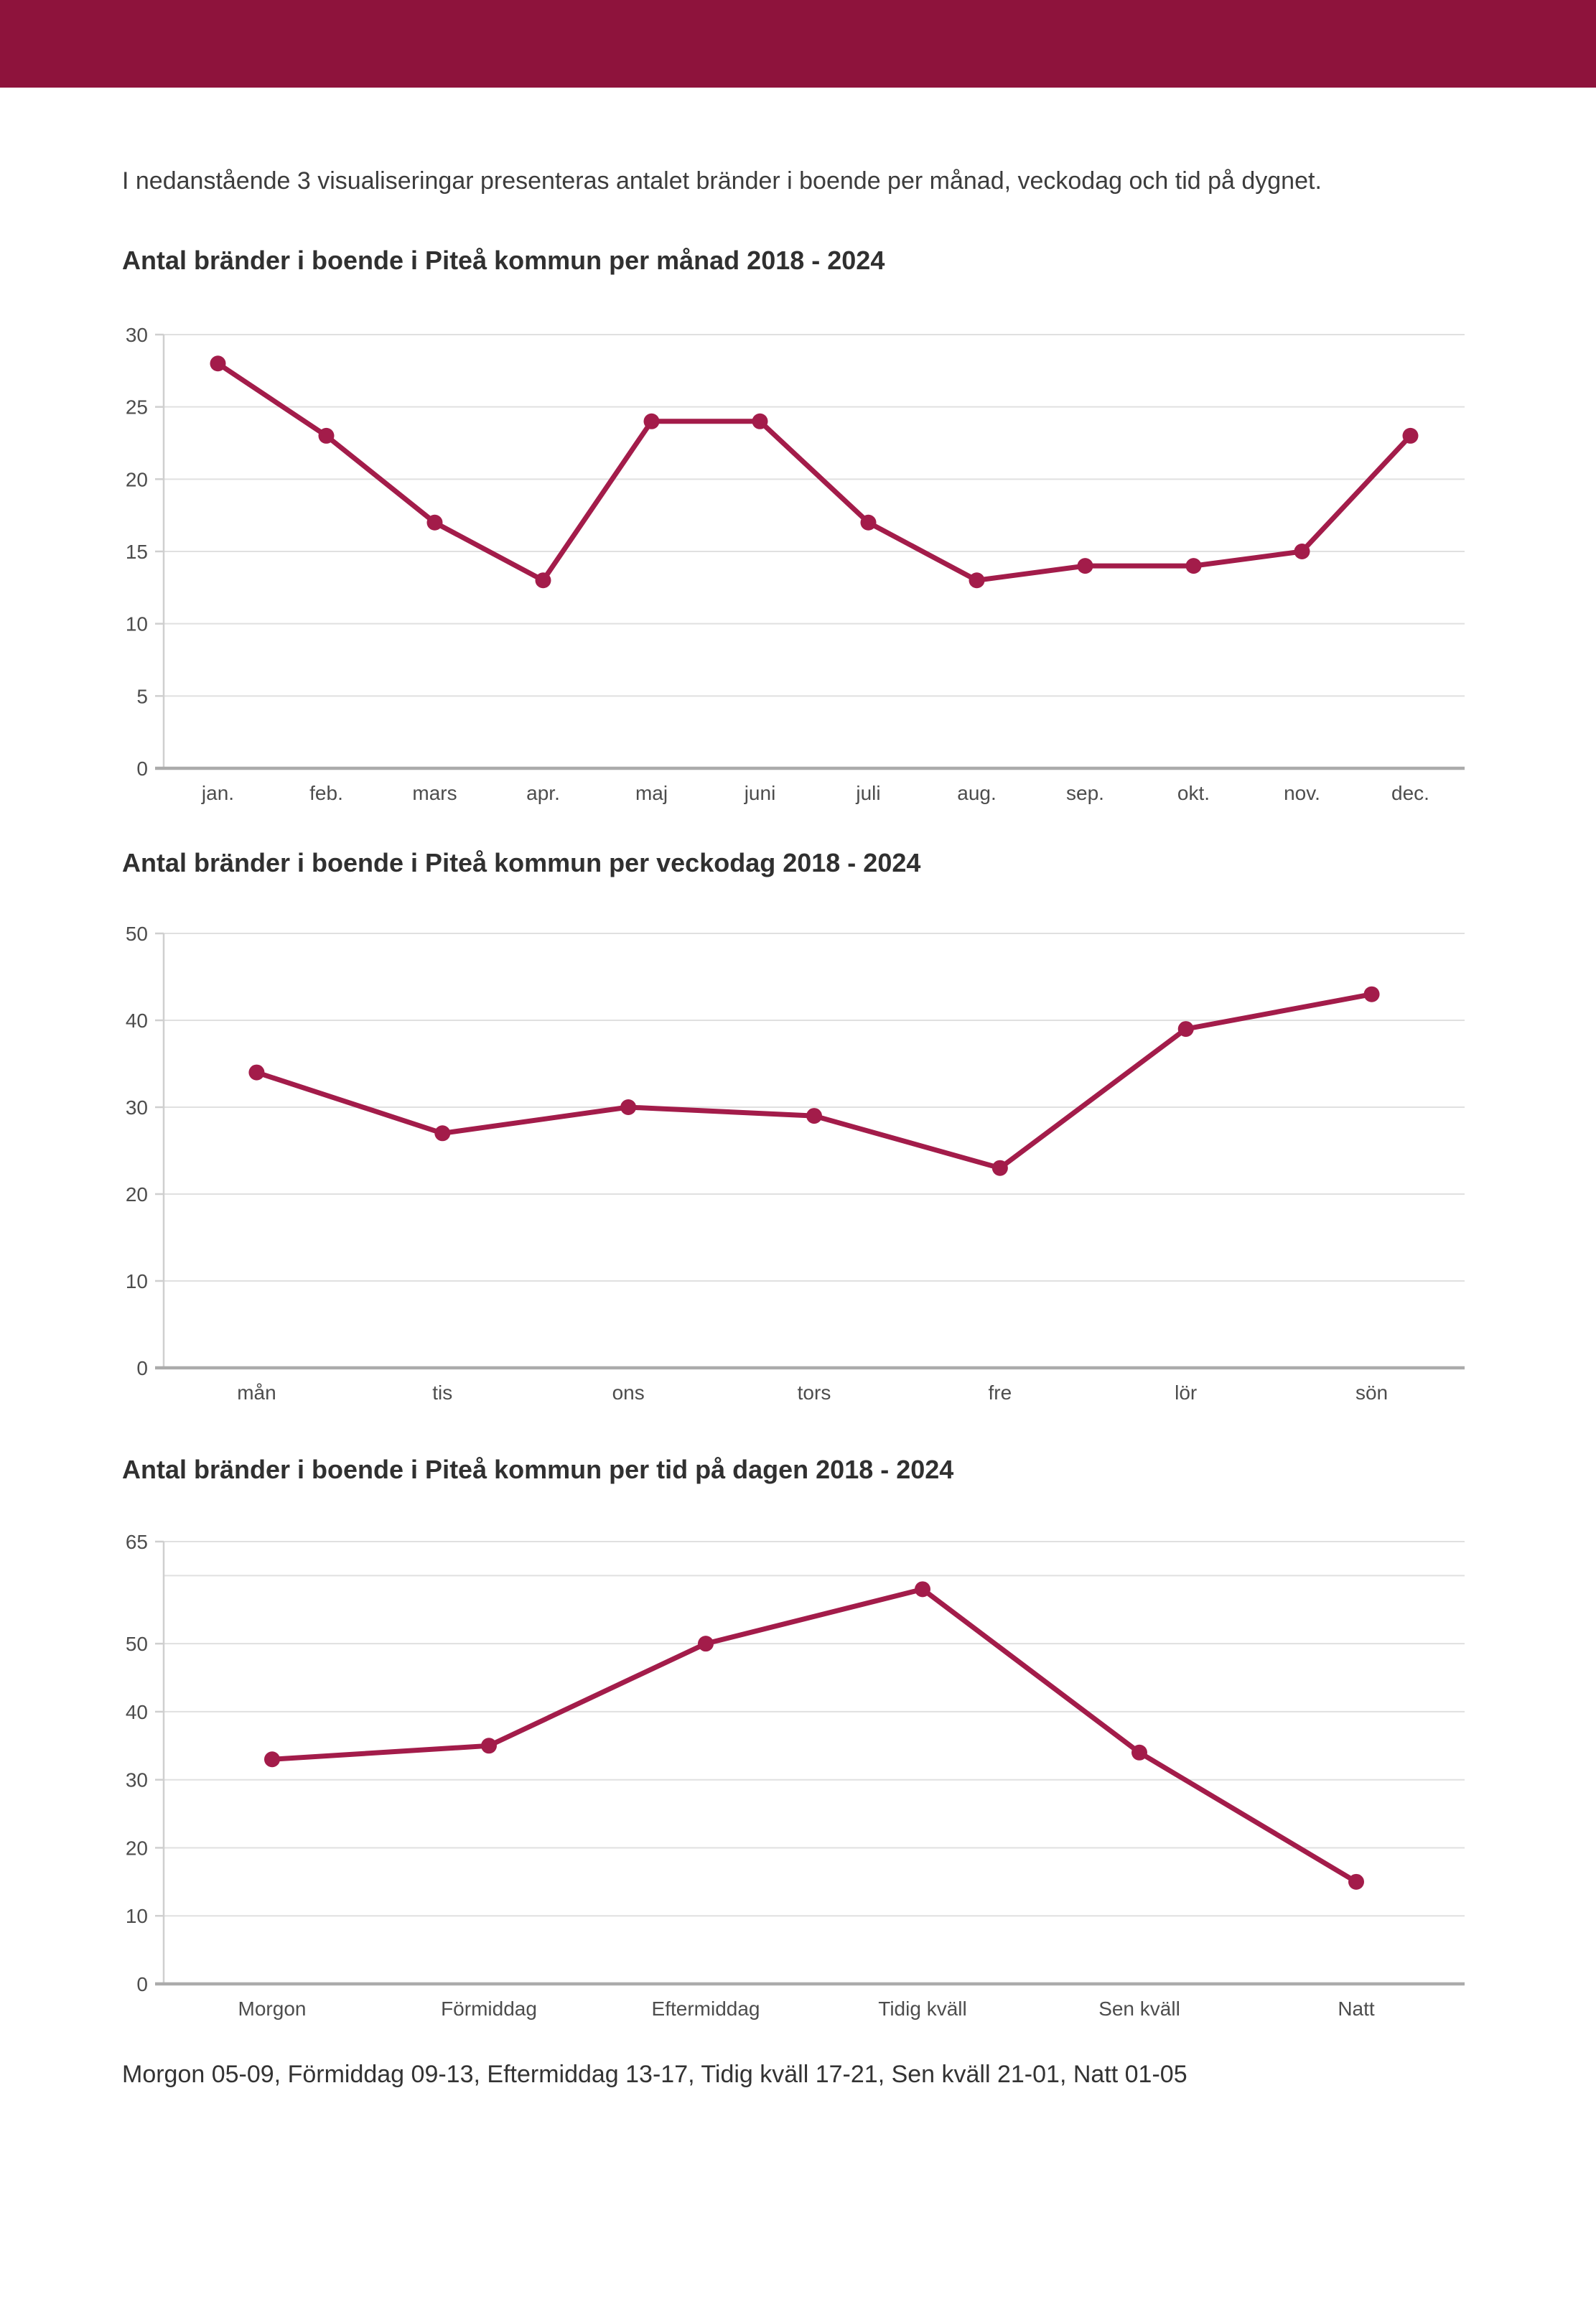 This screenshot has width=1596, height=2307. I want to click on x-category-label: apr., so click(543, 793).